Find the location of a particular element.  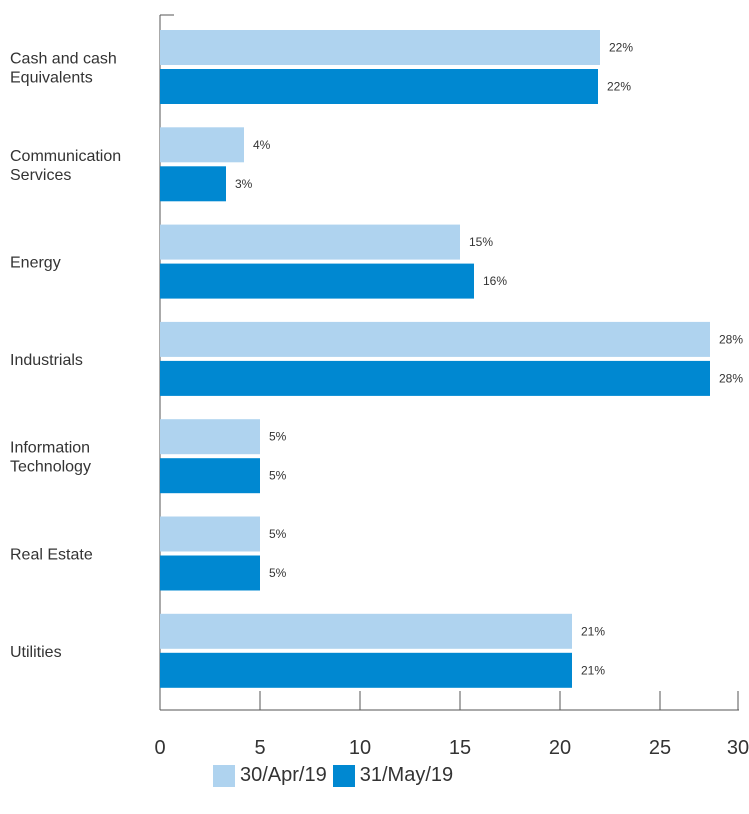

data-label-communication-services-series-1: 3% is located at coordinates (244, 184).